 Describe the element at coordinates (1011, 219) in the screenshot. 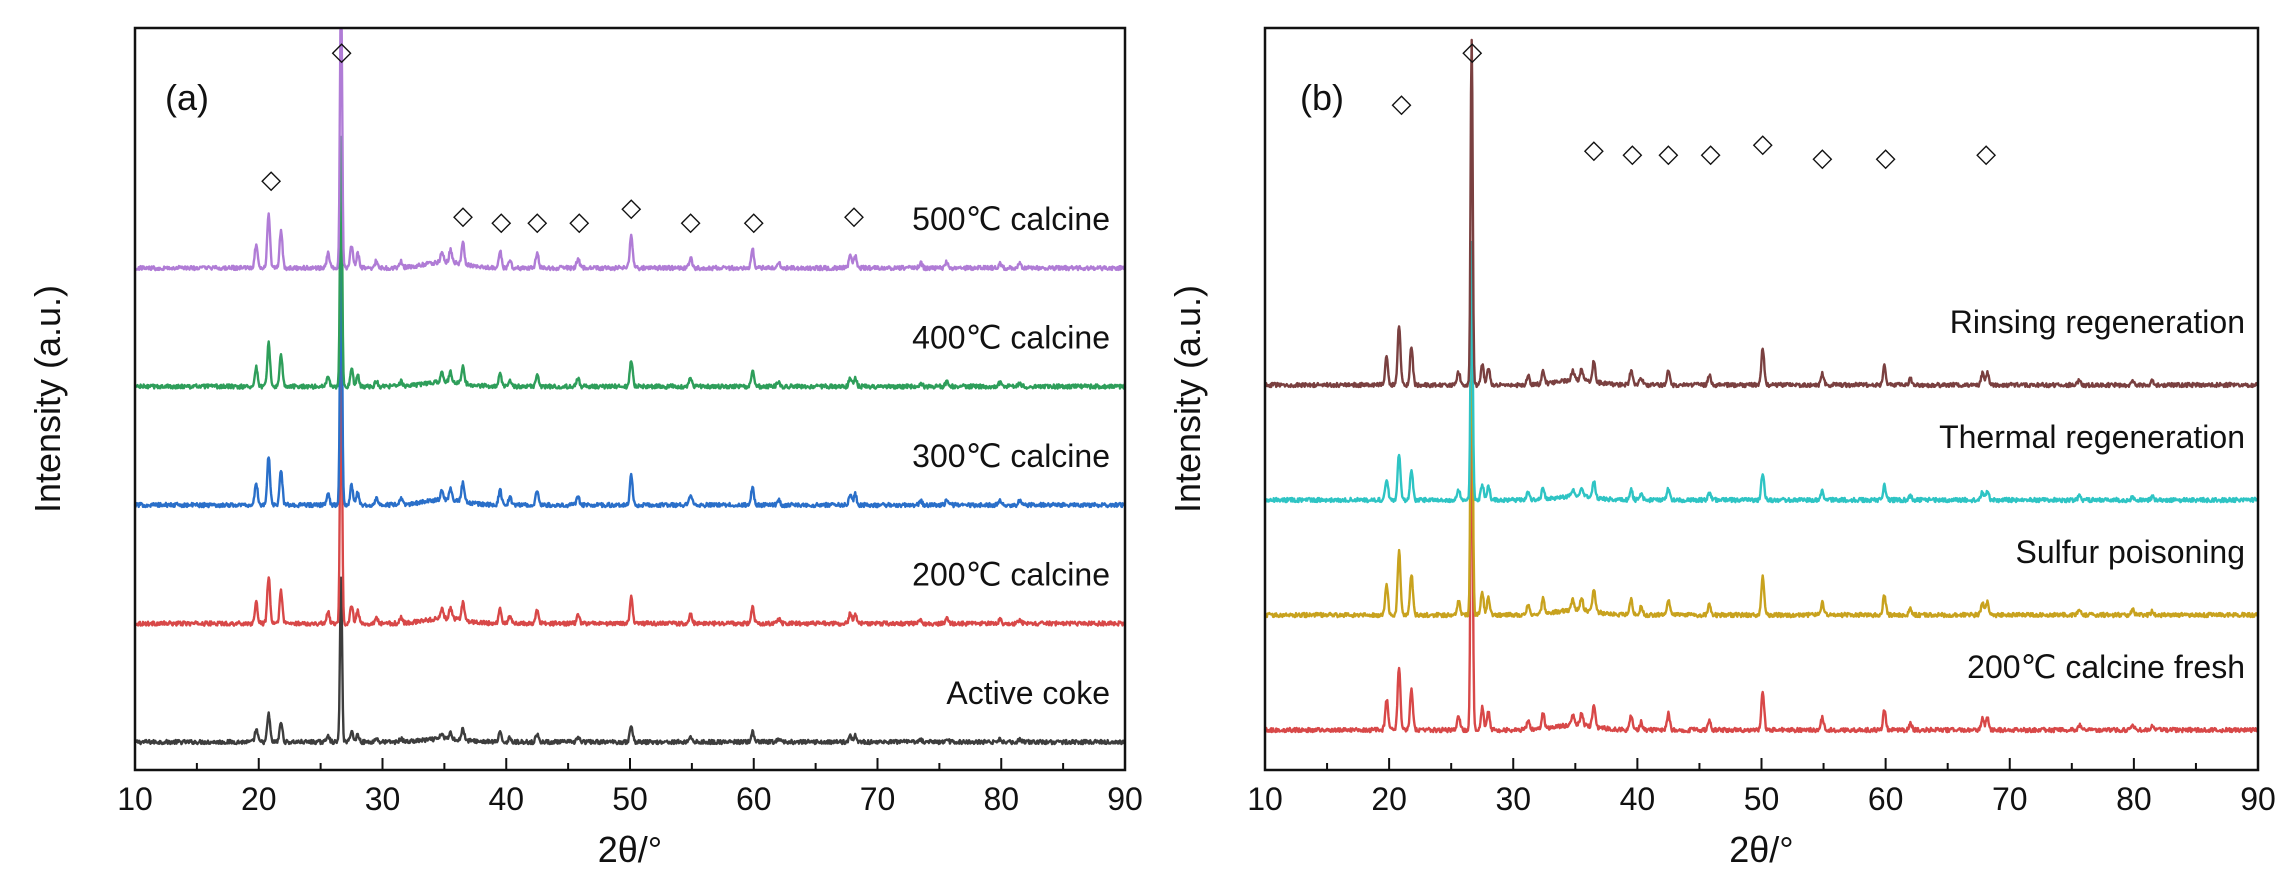

I see `series-label: 500℃ calcine` at that location.